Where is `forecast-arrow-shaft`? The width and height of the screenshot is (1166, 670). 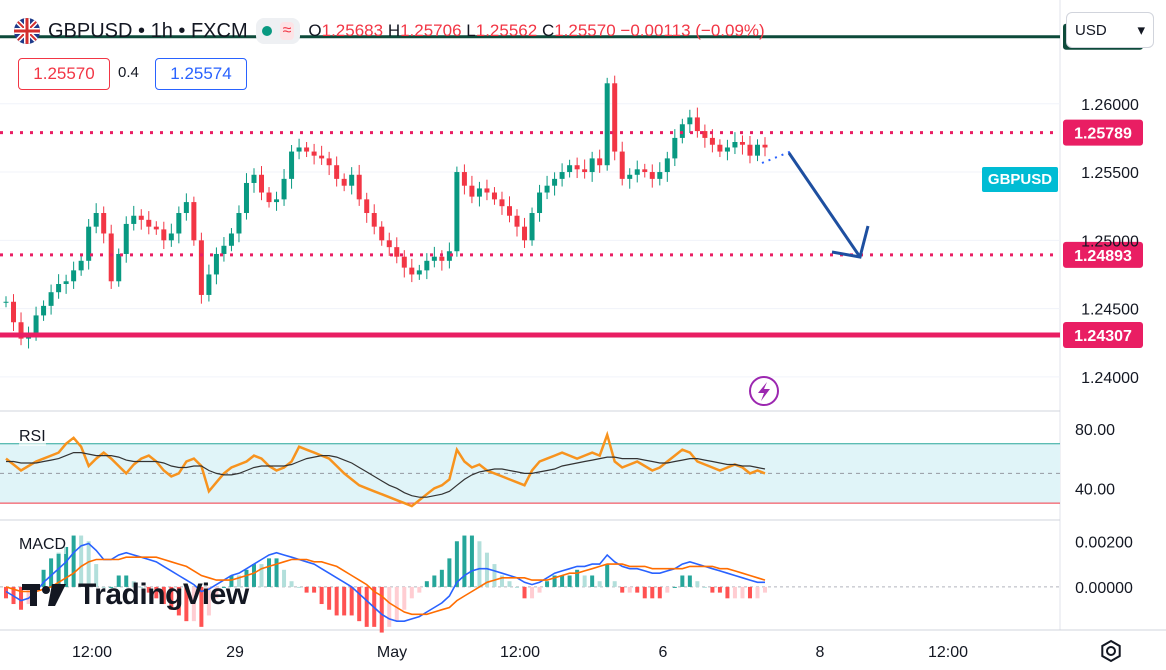 forecast-arrow-shaft is located at coordinates (824, 205).